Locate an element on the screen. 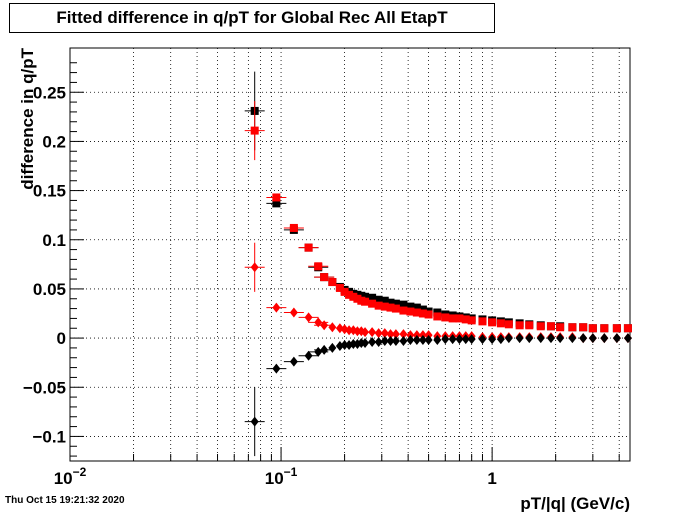 Image resolution: width=700 pixels, height=512 pixels. y-tick-label: 0.25 is located at coordinates (49, 92).